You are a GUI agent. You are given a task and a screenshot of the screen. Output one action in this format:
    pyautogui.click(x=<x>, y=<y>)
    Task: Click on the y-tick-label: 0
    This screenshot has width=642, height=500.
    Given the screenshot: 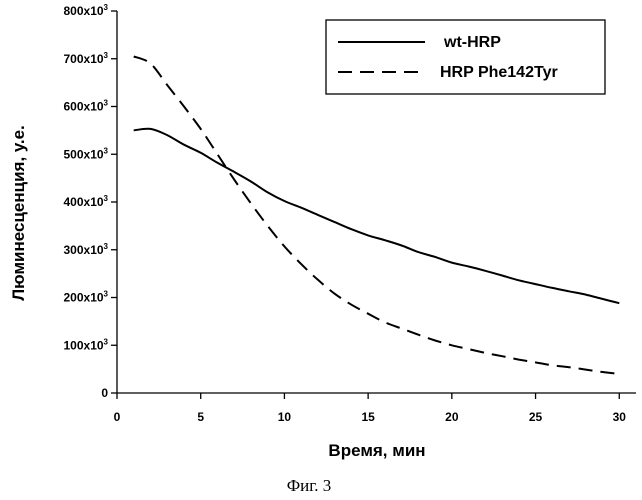 What is the action you would take?
    pyautogui.click(x=104, y=393)
    